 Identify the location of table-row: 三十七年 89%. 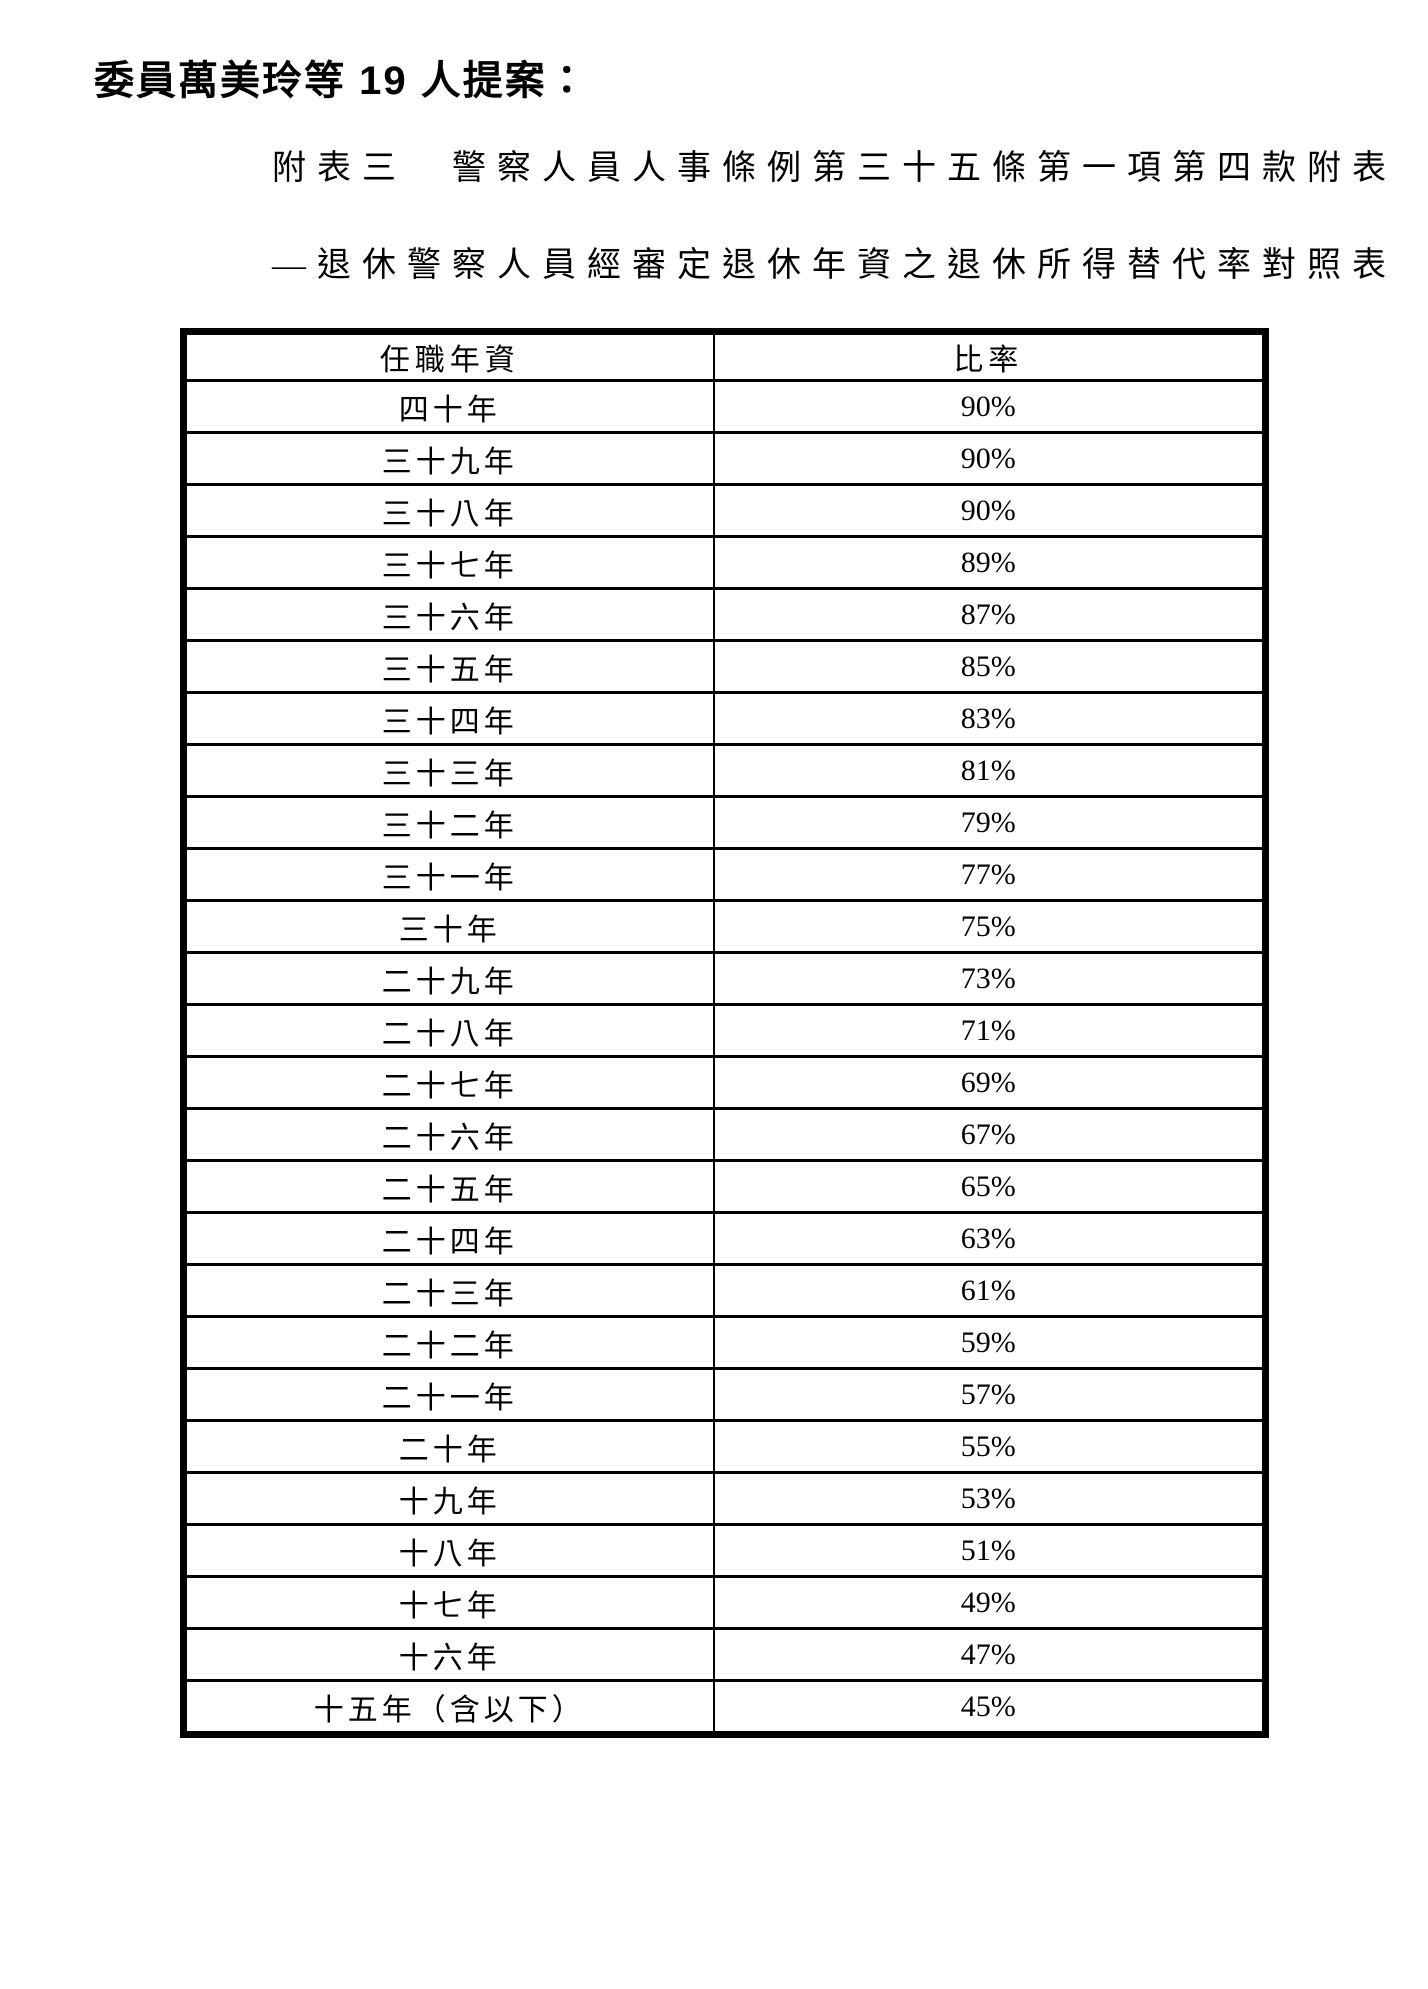
(724, 562).